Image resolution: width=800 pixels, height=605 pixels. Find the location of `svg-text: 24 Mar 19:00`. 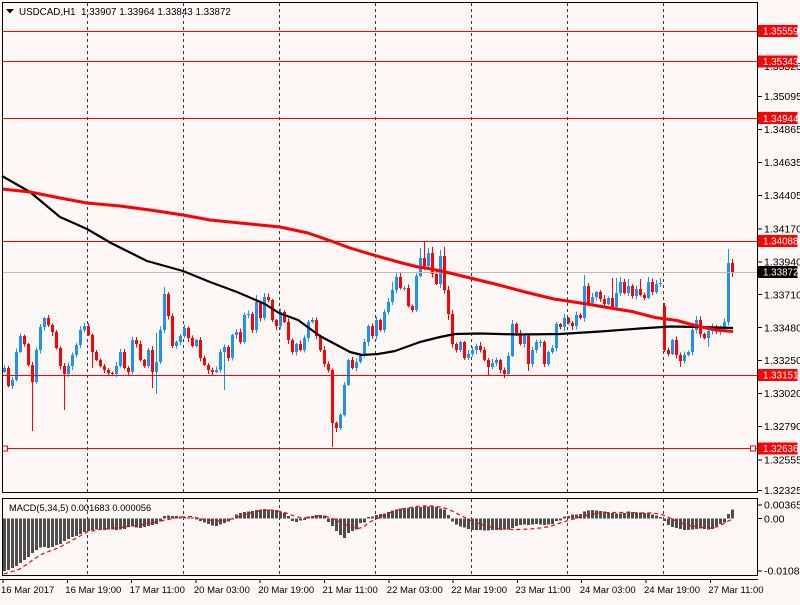

svg-text: 24 Mar 19:00 is located at coordinates (672, 590).